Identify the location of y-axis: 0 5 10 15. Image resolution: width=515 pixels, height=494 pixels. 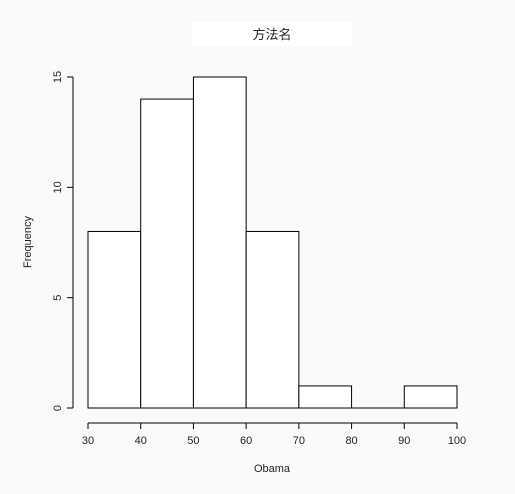
(63, 241).